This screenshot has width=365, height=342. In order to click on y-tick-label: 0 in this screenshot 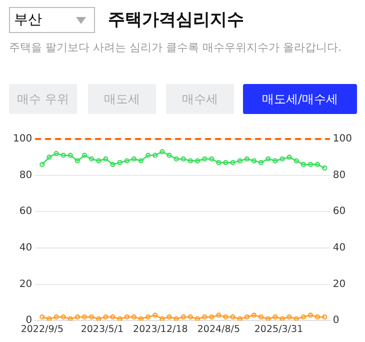, I will do `click(29, 320)`.